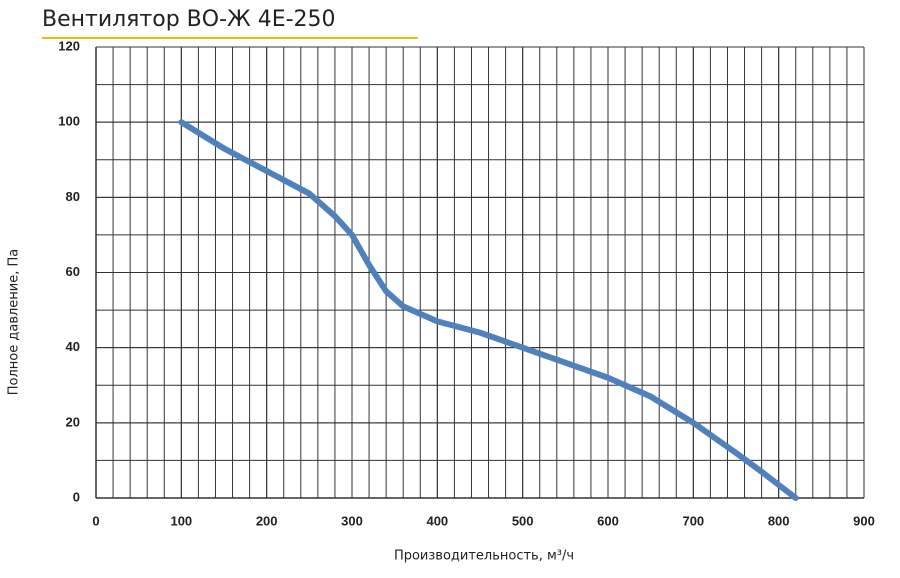  I want to click on x-tick-label: 800, so click(779, 520).